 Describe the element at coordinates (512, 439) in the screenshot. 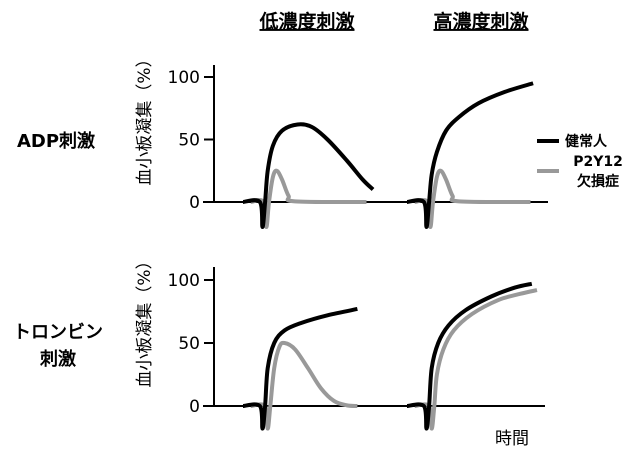

I see `x-axis-label: 時間` at that location.